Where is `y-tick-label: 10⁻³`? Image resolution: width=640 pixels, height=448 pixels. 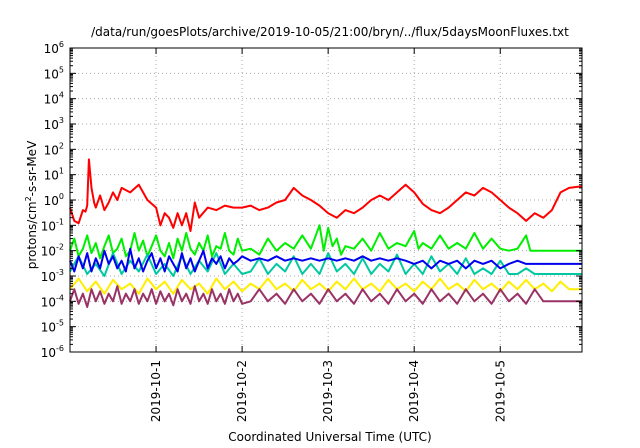
y-tick-label: 10⁻³ is located at coordinates (52, 276).